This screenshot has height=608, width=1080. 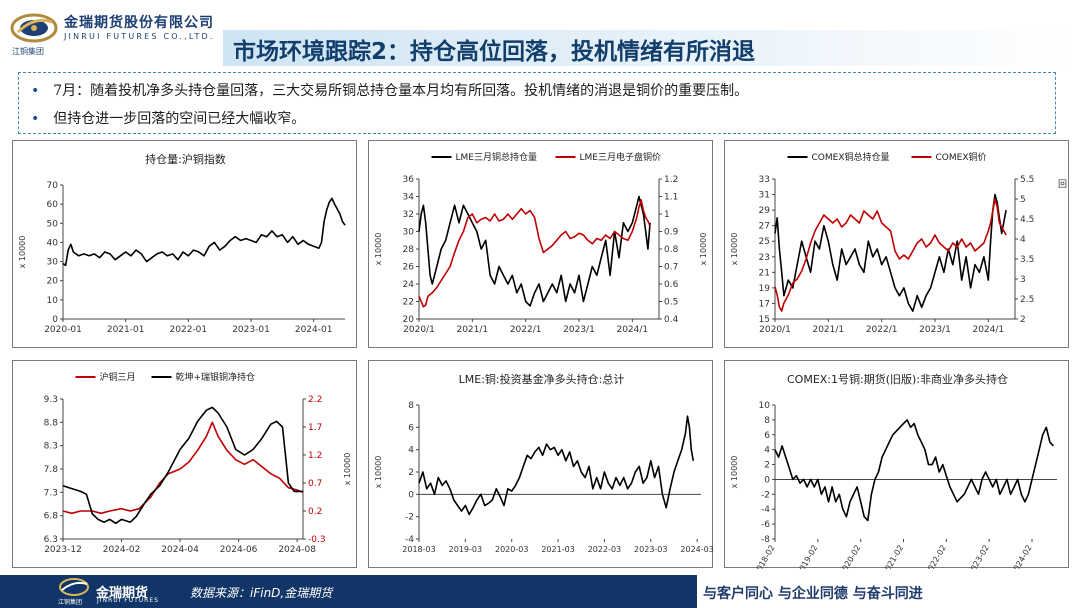 What do you see at coordinates (189, 330) in the screenshot?
I see `x-tick-label: 2022-01` at bounding box center [189, 330].